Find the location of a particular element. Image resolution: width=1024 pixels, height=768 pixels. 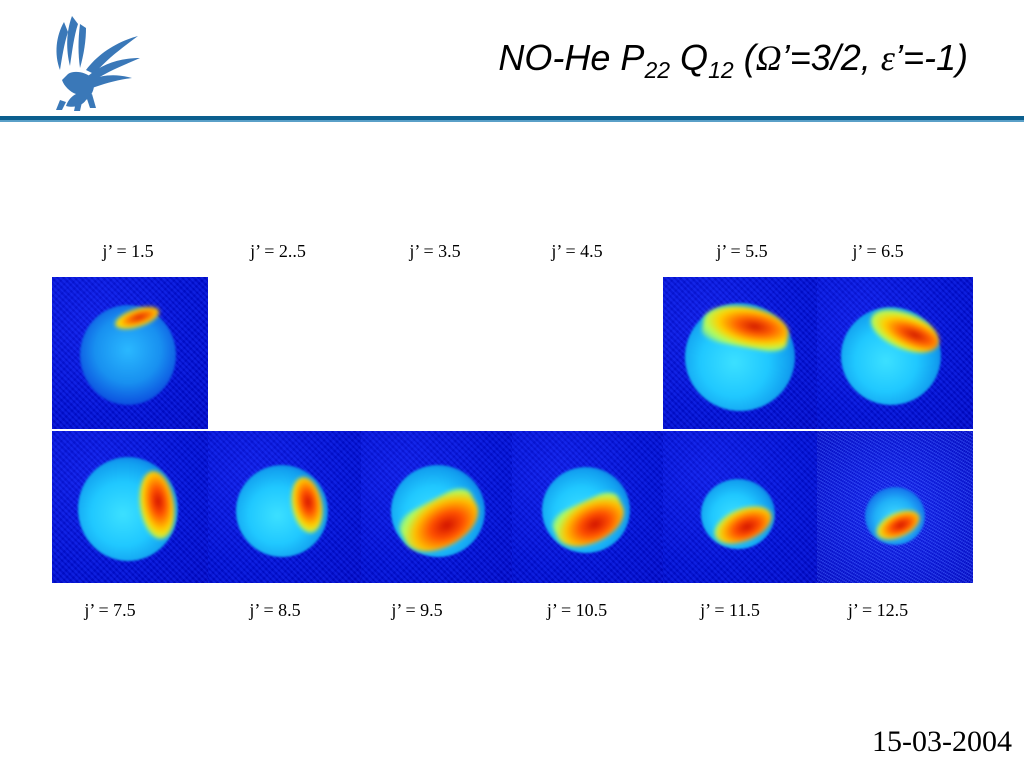

label-j-1-5: j’ = 1.5 is located at coordinates (128, 251).